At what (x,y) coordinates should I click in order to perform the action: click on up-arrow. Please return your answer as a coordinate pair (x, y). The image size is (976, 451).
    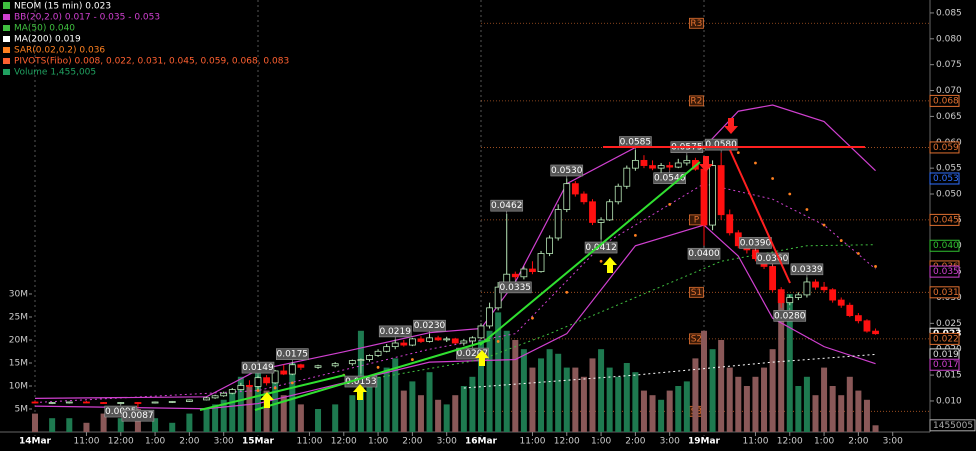
    Looking at the image, I should click on (482, 358).